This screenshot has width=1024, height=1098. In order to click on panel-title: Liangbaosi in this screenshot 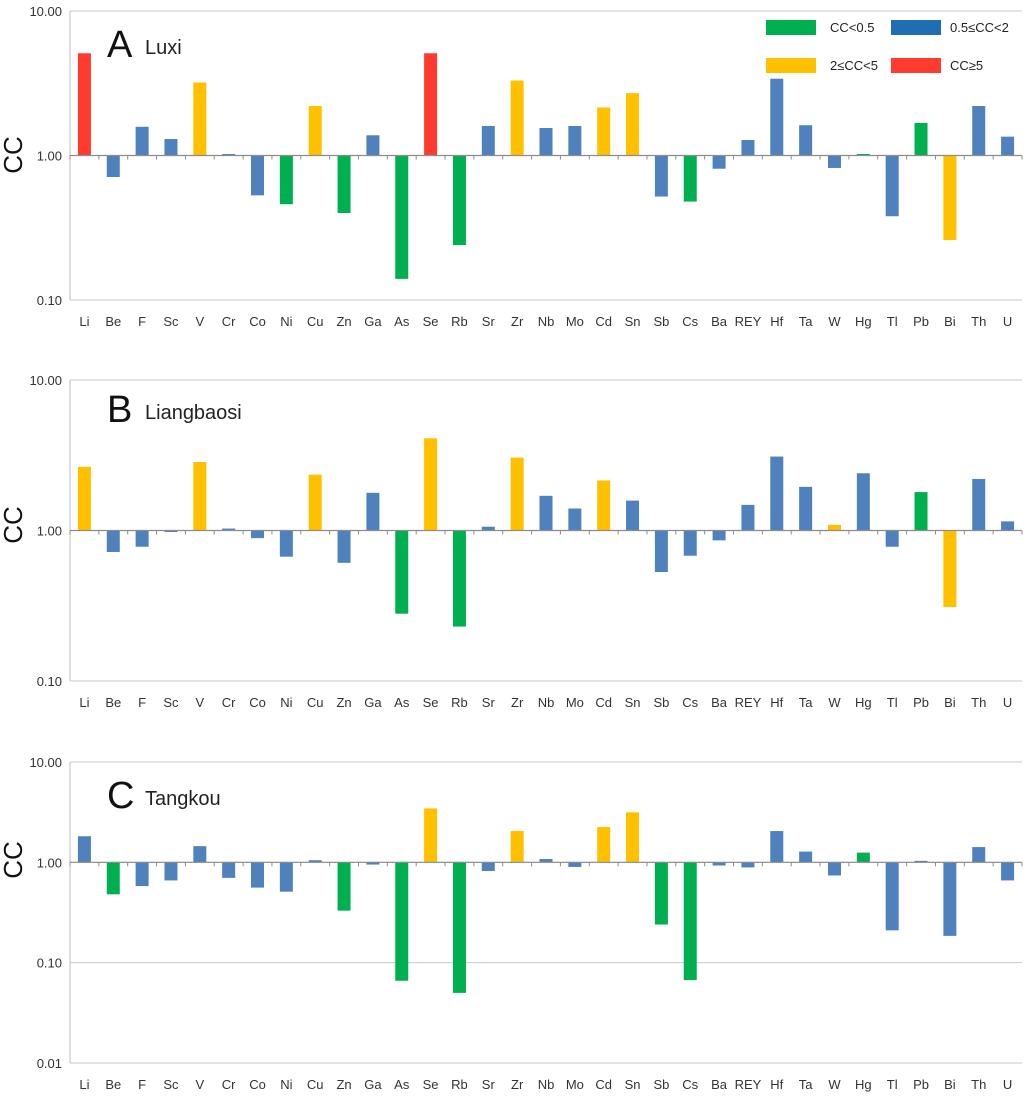, I will do `click(193, 413)`.